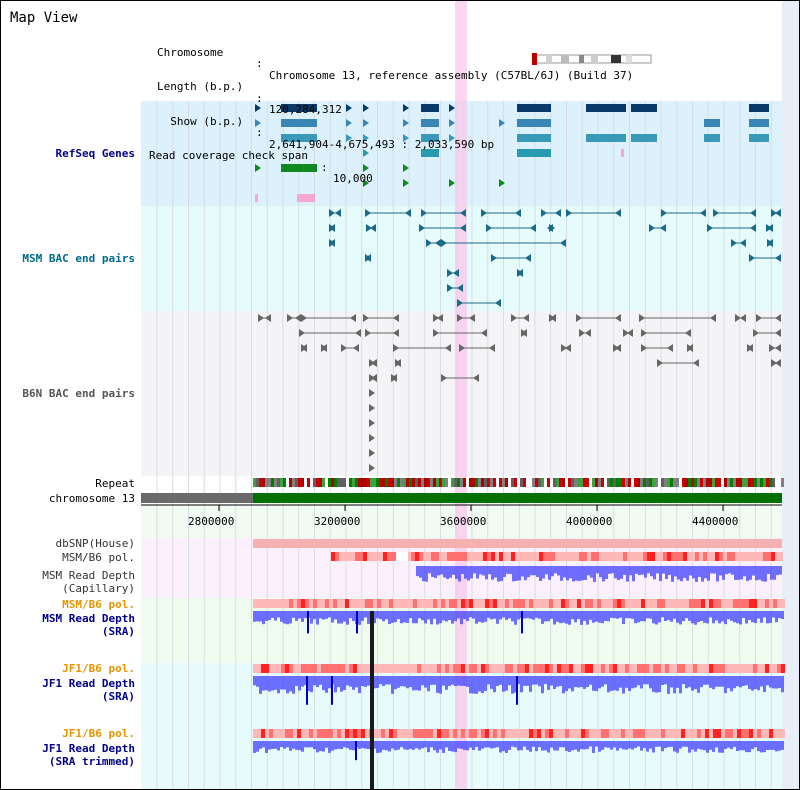  I want to click on track-label-refseq: RefSeq Genes, so click(95, 153).